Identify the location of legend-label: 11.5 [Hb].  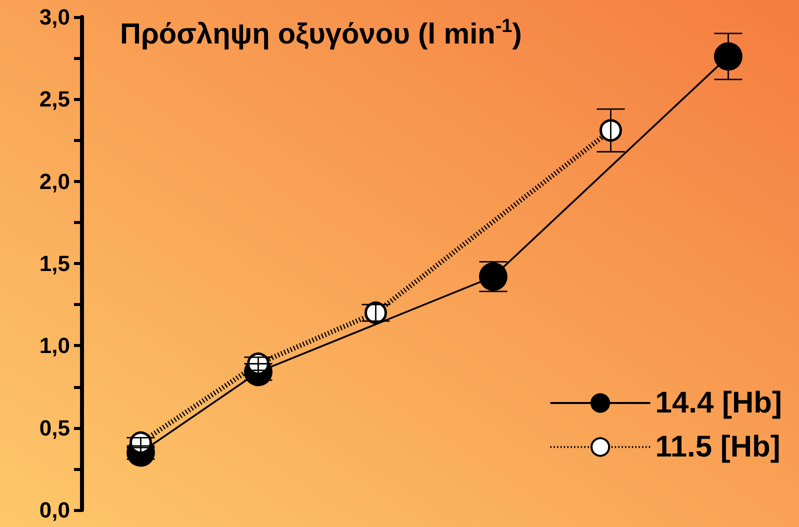
(717, 447).